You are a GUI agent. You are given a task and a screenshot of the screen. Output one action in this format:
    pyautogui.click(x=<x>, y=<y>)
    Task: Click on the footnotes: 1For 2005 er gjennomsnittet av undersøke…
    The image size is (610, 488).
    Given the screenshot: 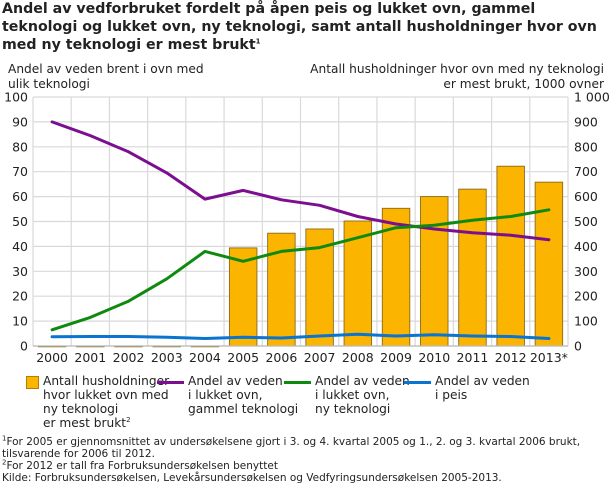 What is the action you would take?
    pyautogui.click(x=291, y=459)
    